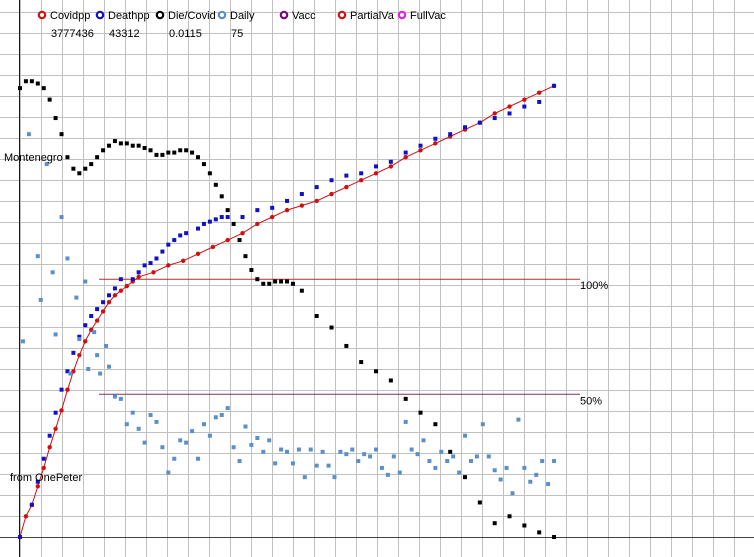  I want to click on legend-item-fullvac: FullVac, so click(421, 16).